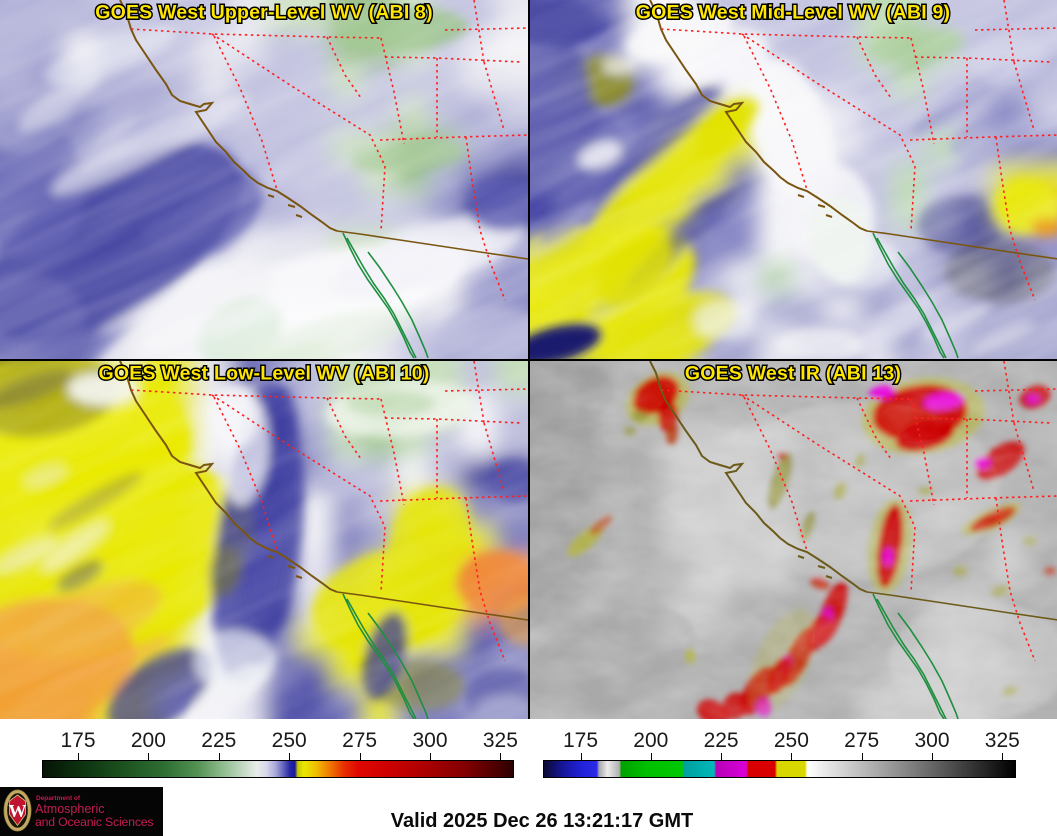 The height and width of the screenshot is (836, 1057). I want to click on svg-text:GOES West Low-Level WV (ABI 10: GOES West Low-Level WV (ABI 10), so click(264, 374).